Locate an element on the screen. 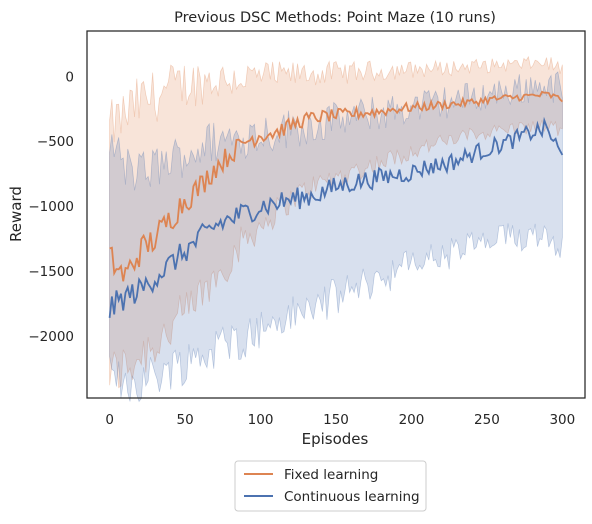 The width and height of the screenshot is (592, 524). y-tick-label: −1500 is located at coordinates (51, 272).